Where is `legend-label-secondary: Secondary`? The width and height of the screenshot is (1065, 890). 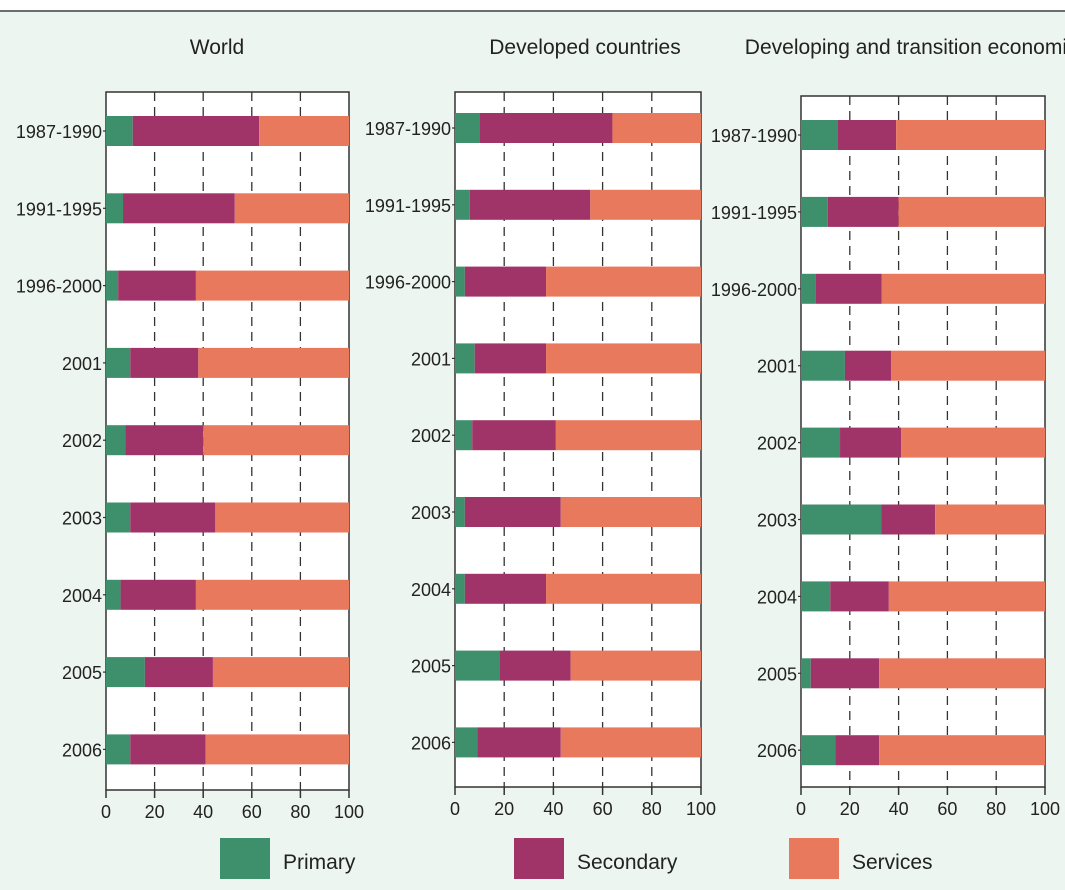
legend-label-secondary: Secondary is located at coordinates (627, 862).